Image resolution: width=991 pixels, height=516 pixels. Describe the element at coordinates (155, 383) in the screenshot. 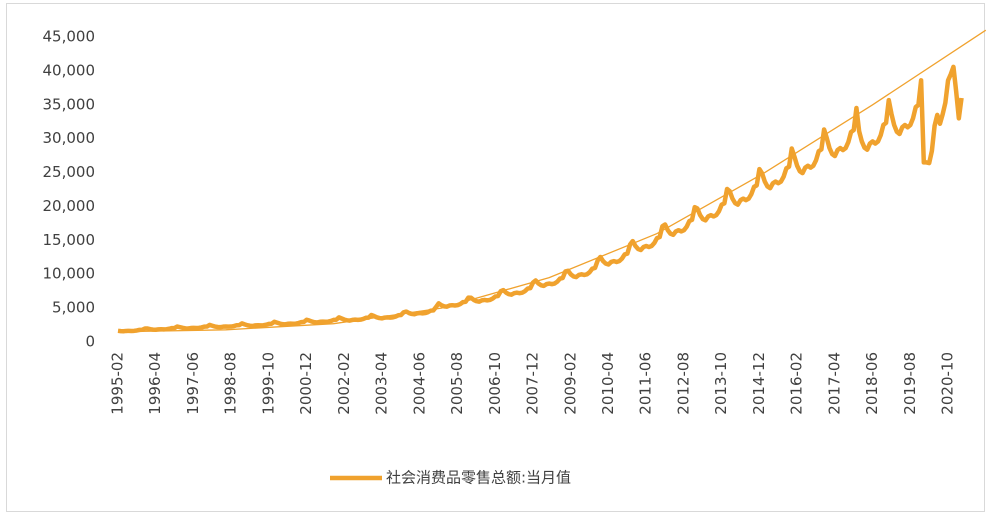

I see `x-tick-label: 1996-04` at that location.